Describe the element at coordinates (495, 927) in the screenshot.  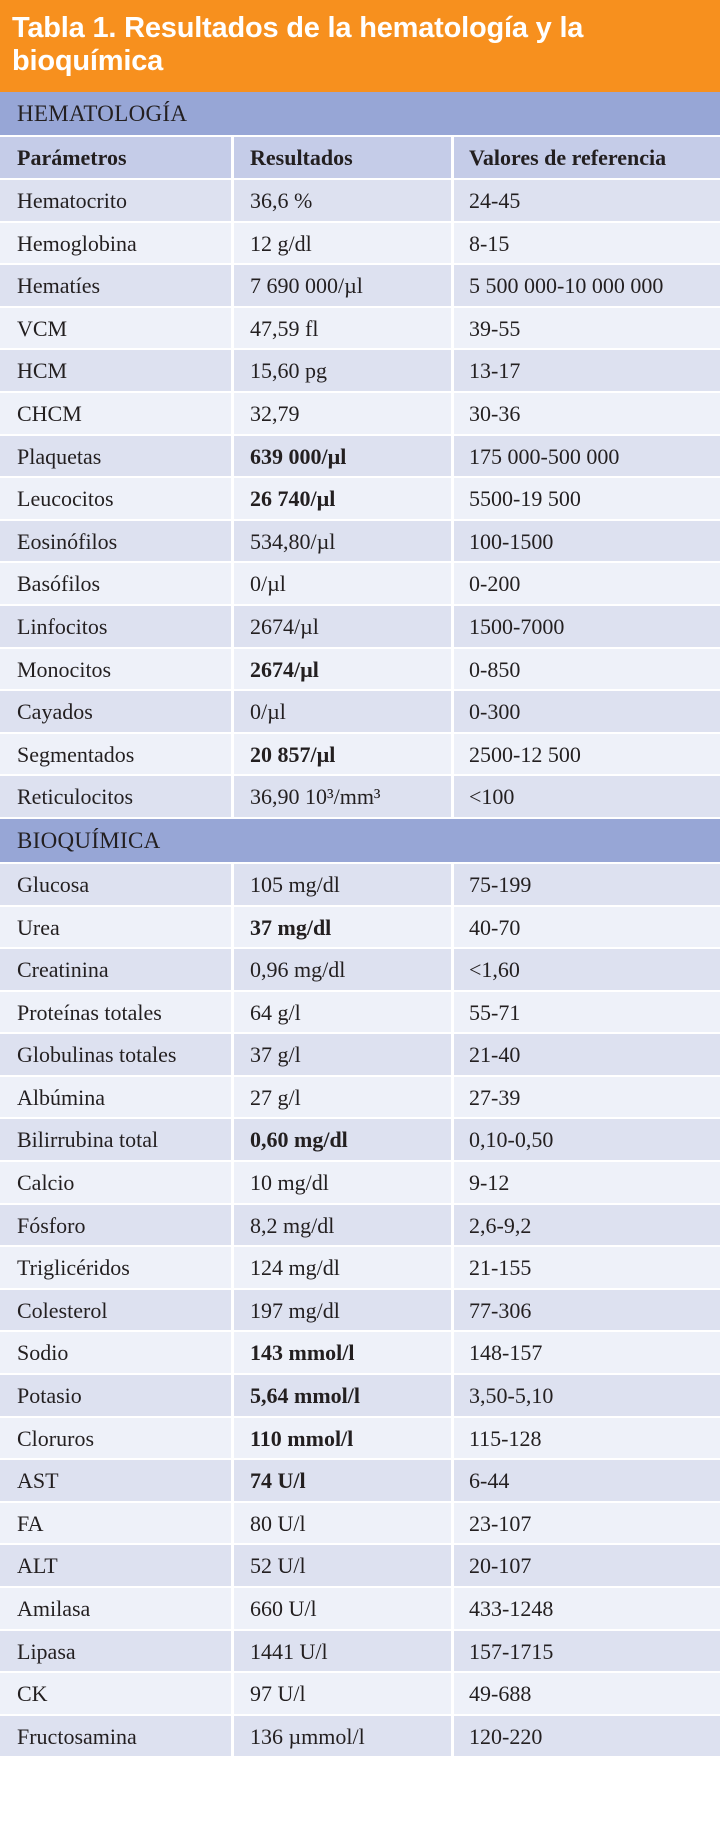
I see `reference-cell: 40-70` at that location.